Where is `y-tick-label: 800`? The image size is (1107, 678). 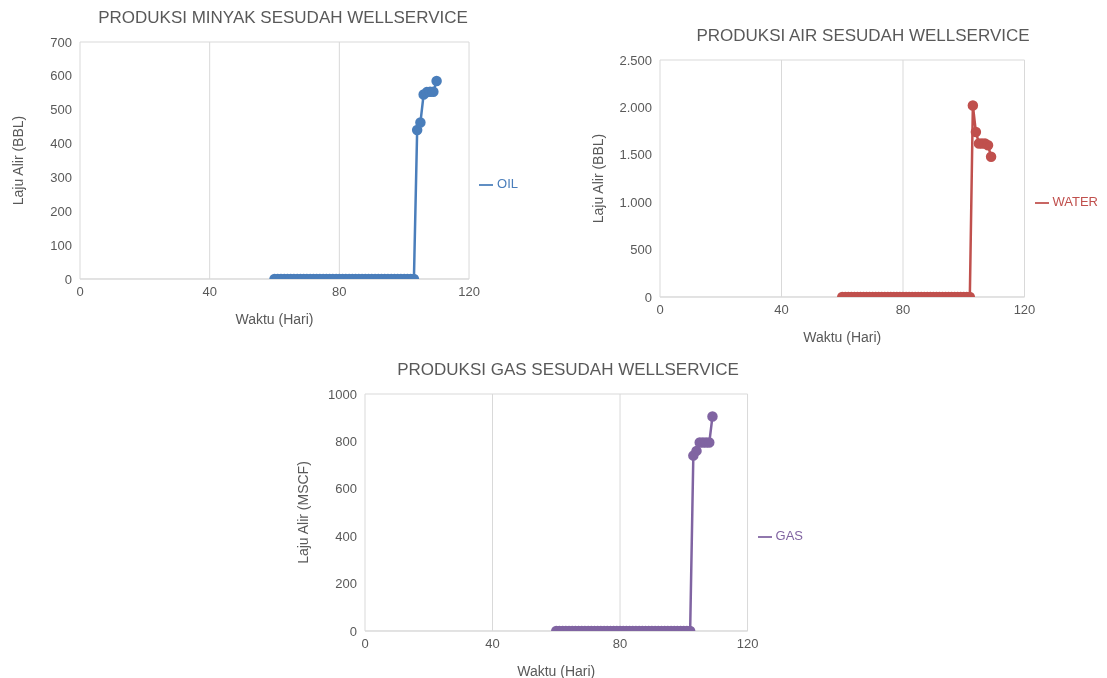
y-tick-label: 800 is located at coordinates (346, 442).